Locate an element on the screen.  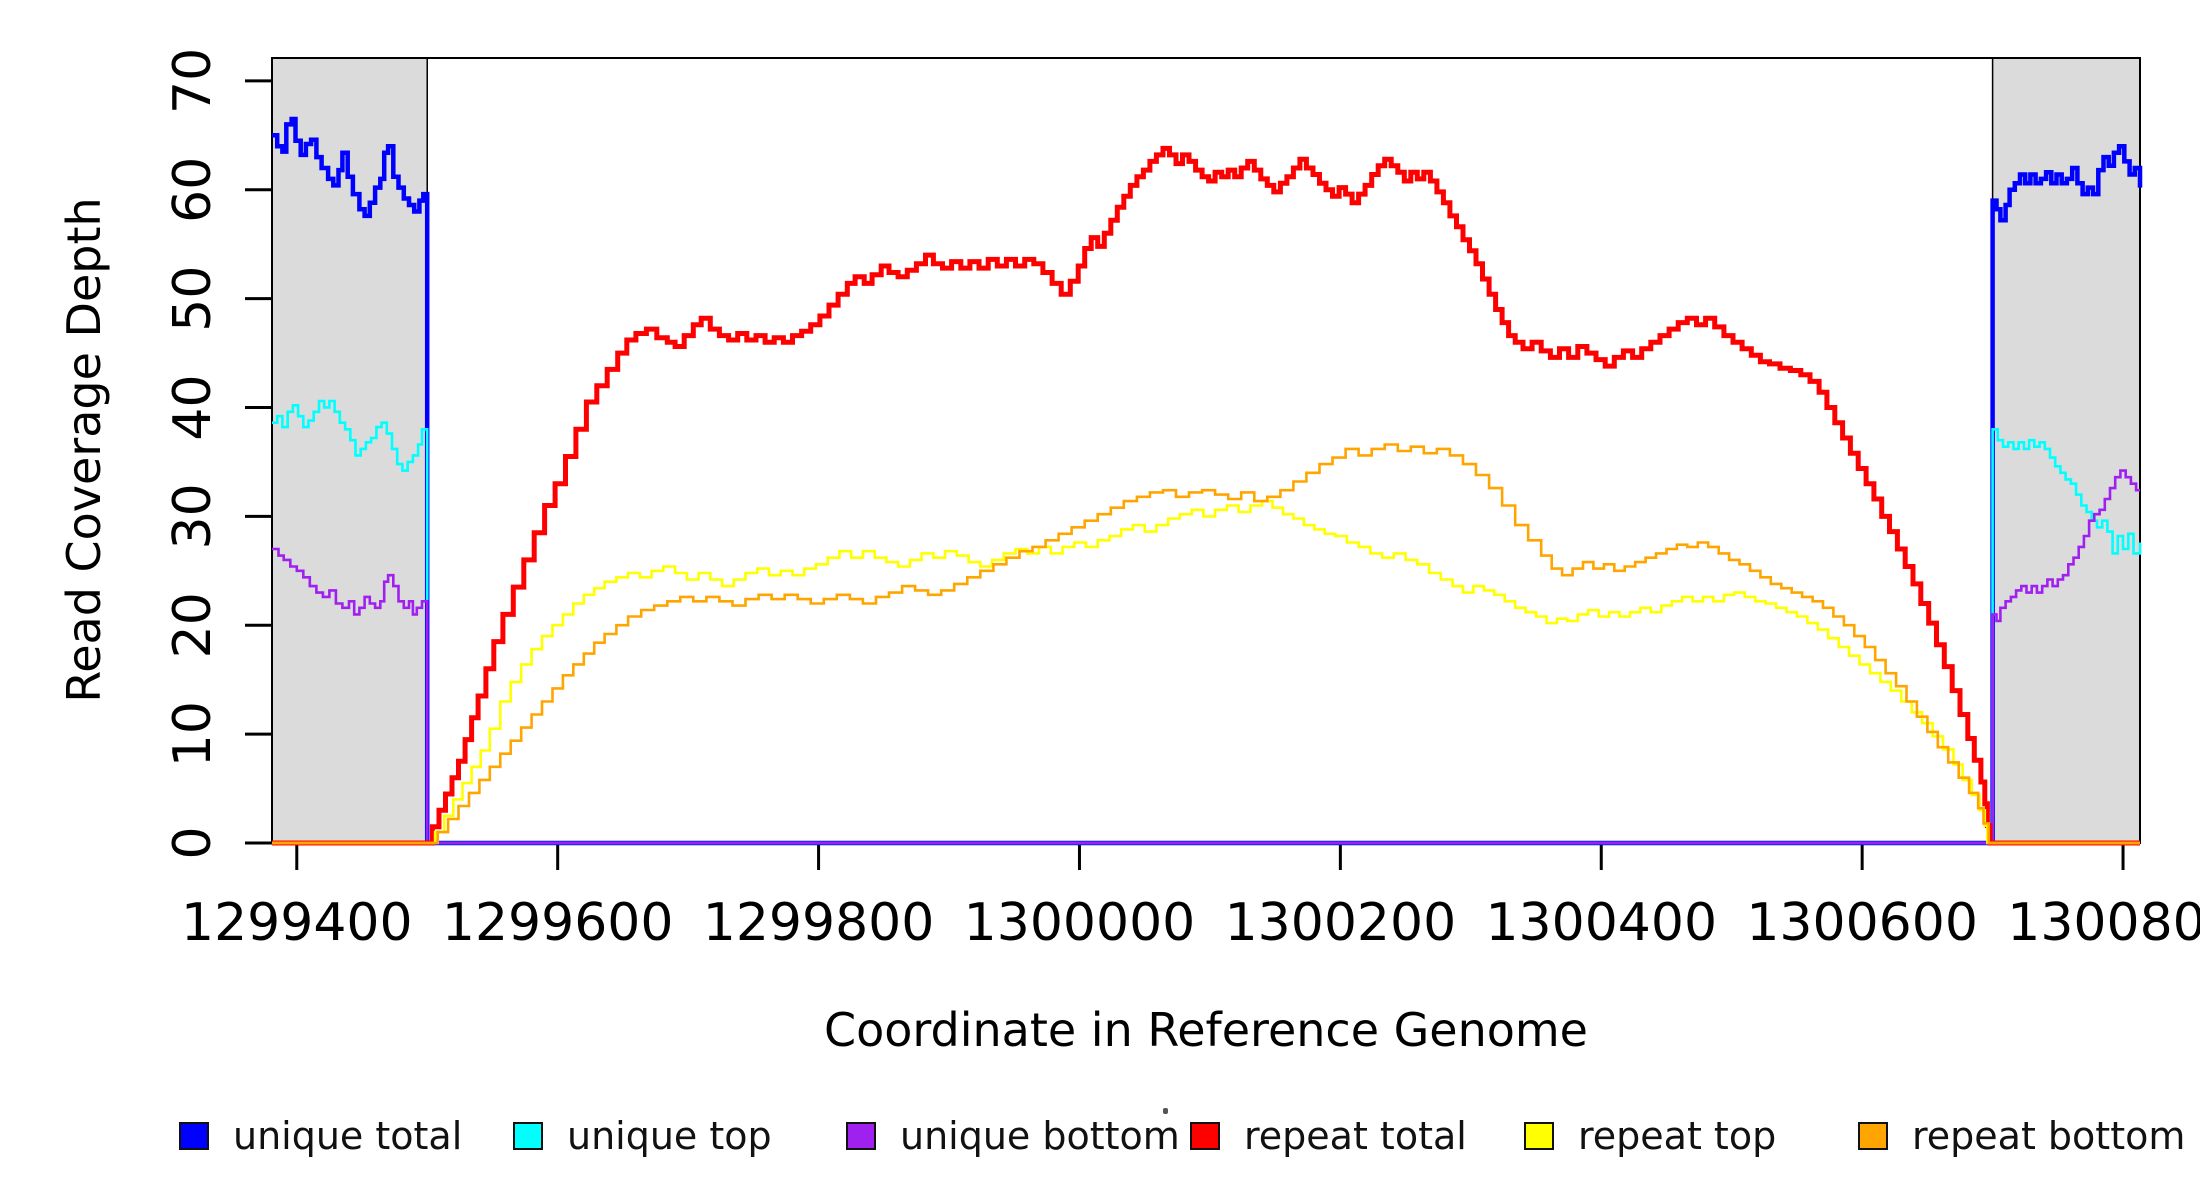
y-tick-label: 0 is located at coordinates (193, 842).